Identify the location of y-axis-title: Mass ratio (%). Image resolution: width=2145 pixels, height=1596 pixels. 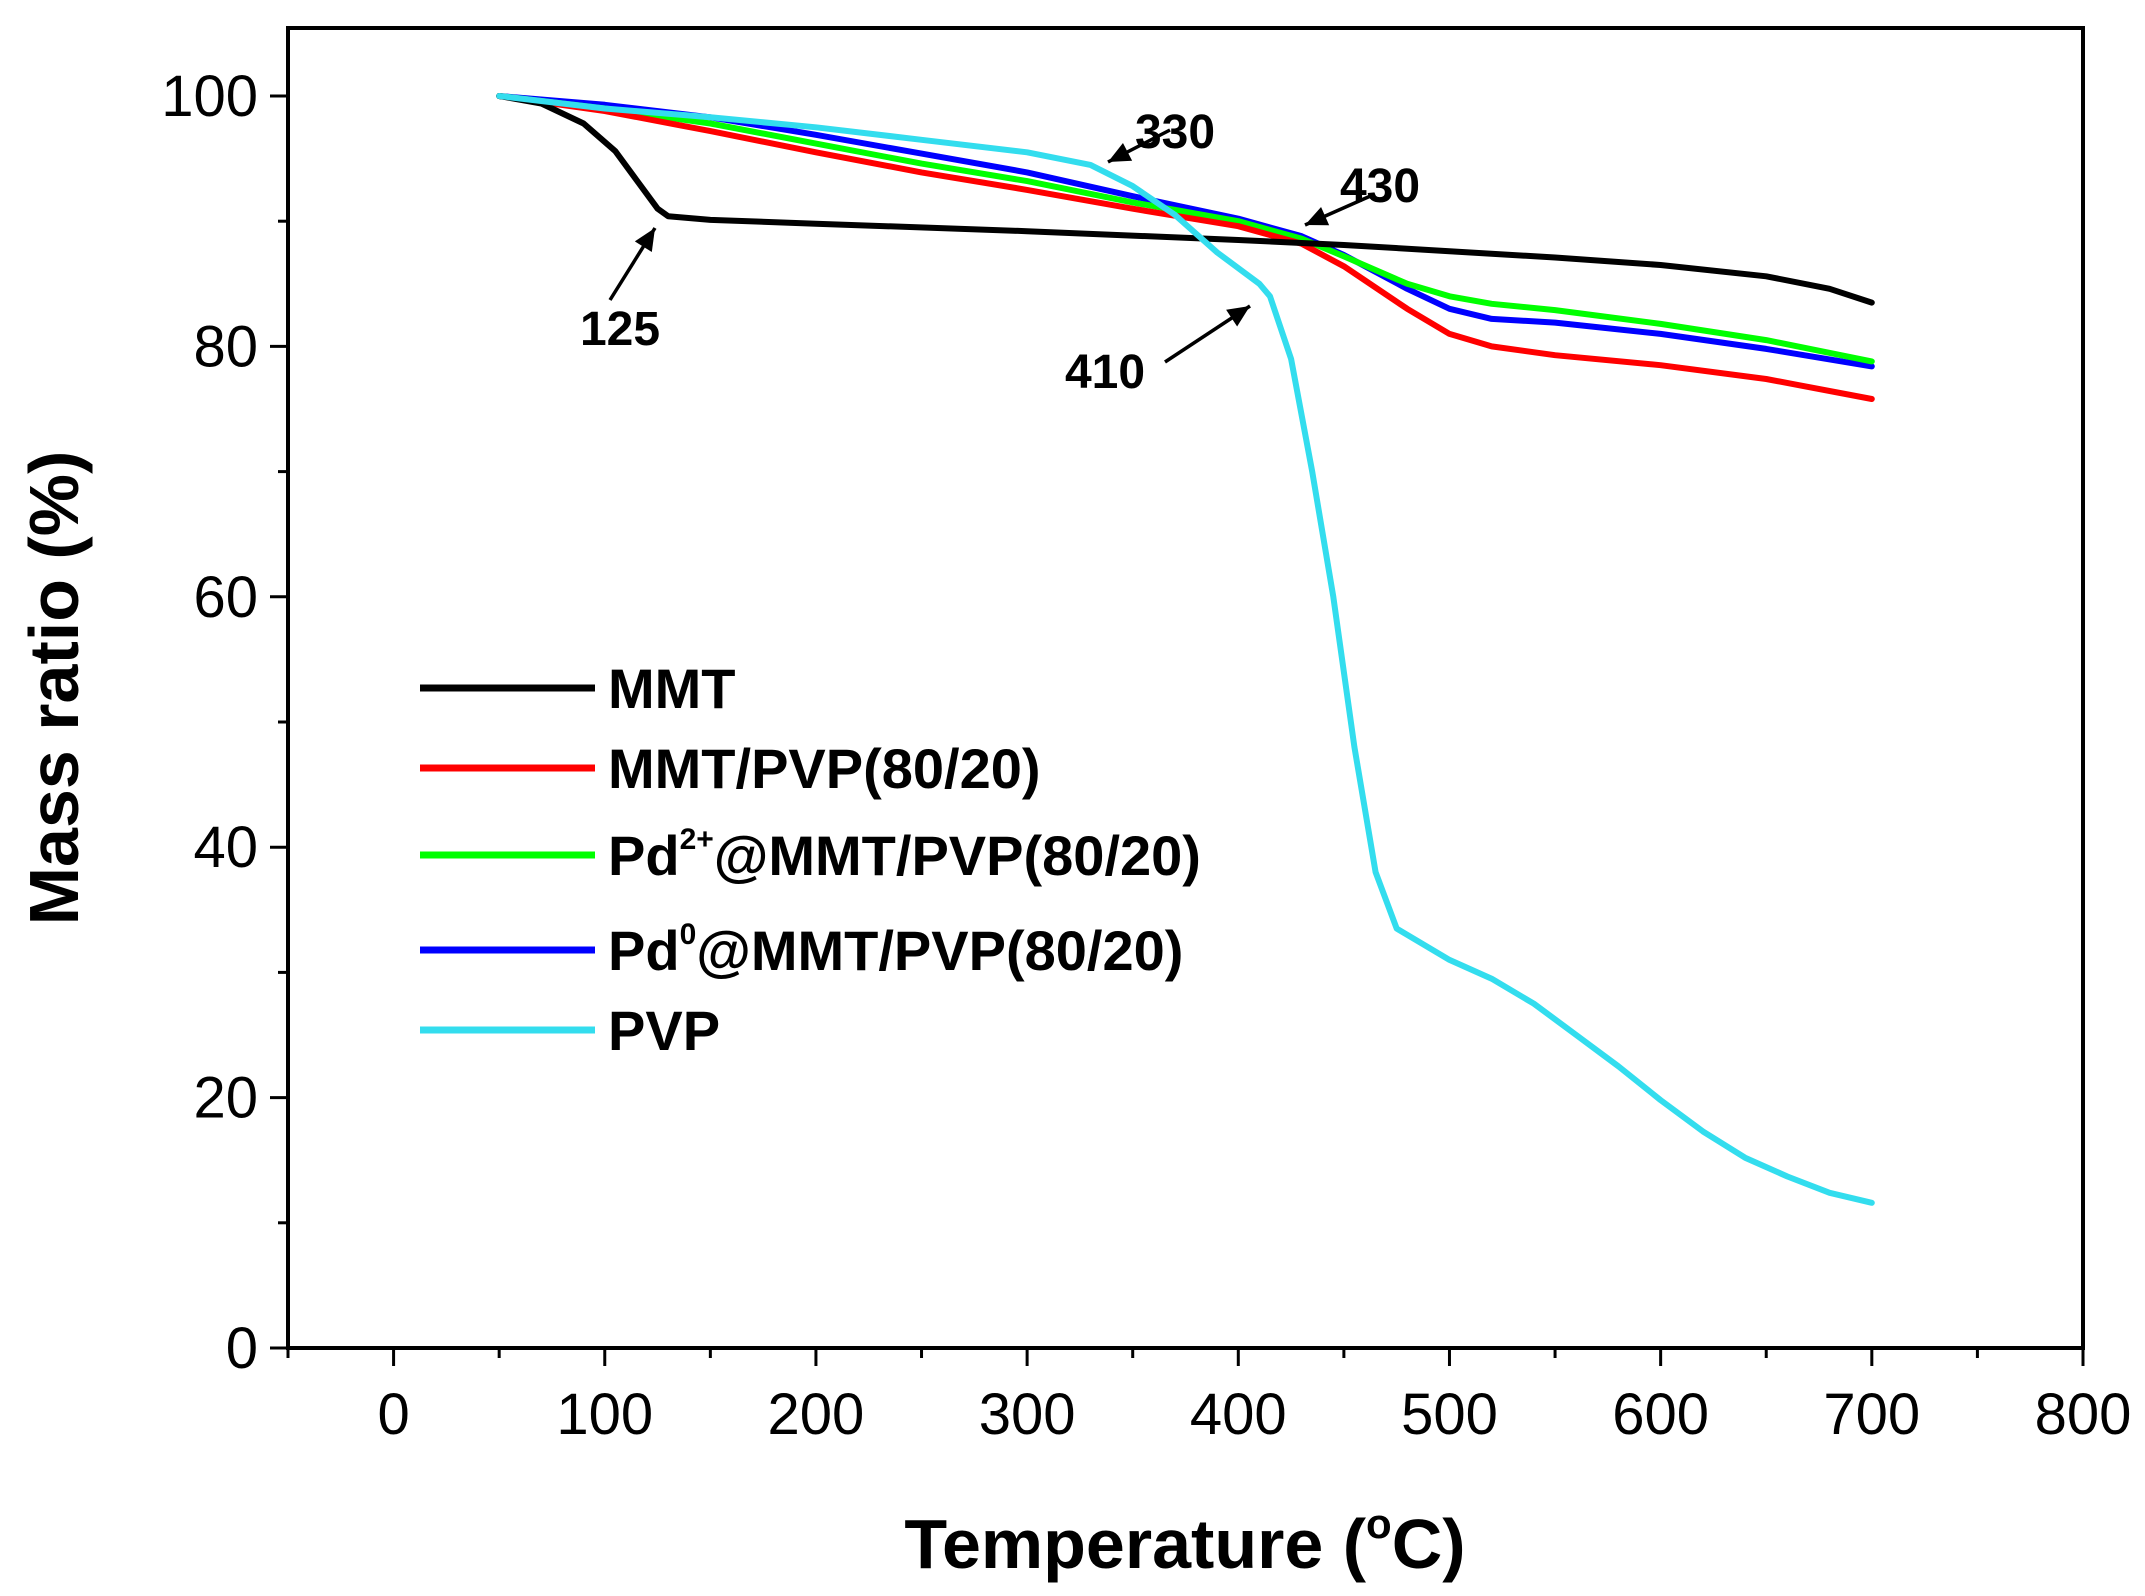
(54, 688).